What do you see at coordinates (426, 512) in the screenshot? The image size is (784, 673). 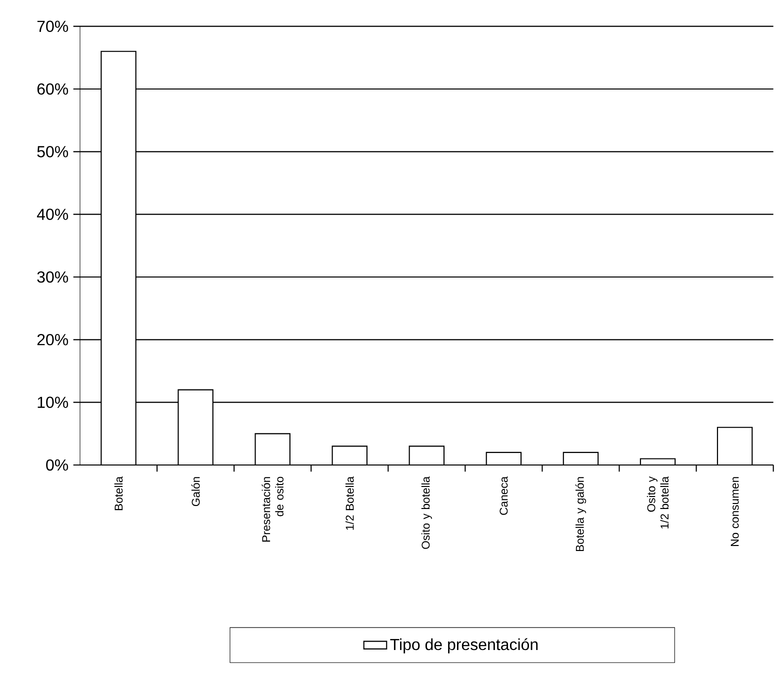 I see `x-tick-label: Osito y botella` at bounding box center [426, 512].